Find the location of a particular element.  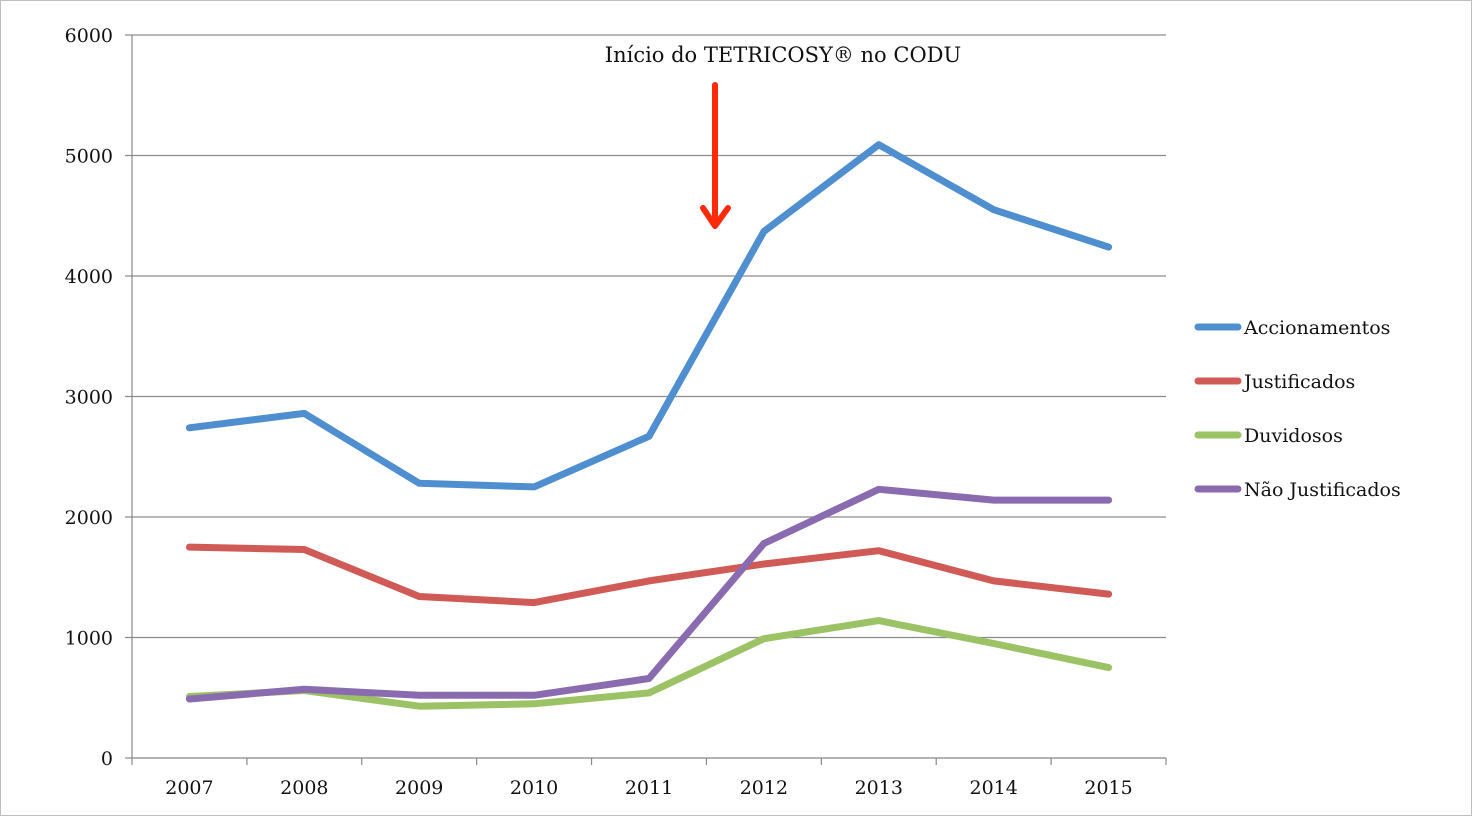

y-tick-label: 4000 is located at coordinates (89, 277).